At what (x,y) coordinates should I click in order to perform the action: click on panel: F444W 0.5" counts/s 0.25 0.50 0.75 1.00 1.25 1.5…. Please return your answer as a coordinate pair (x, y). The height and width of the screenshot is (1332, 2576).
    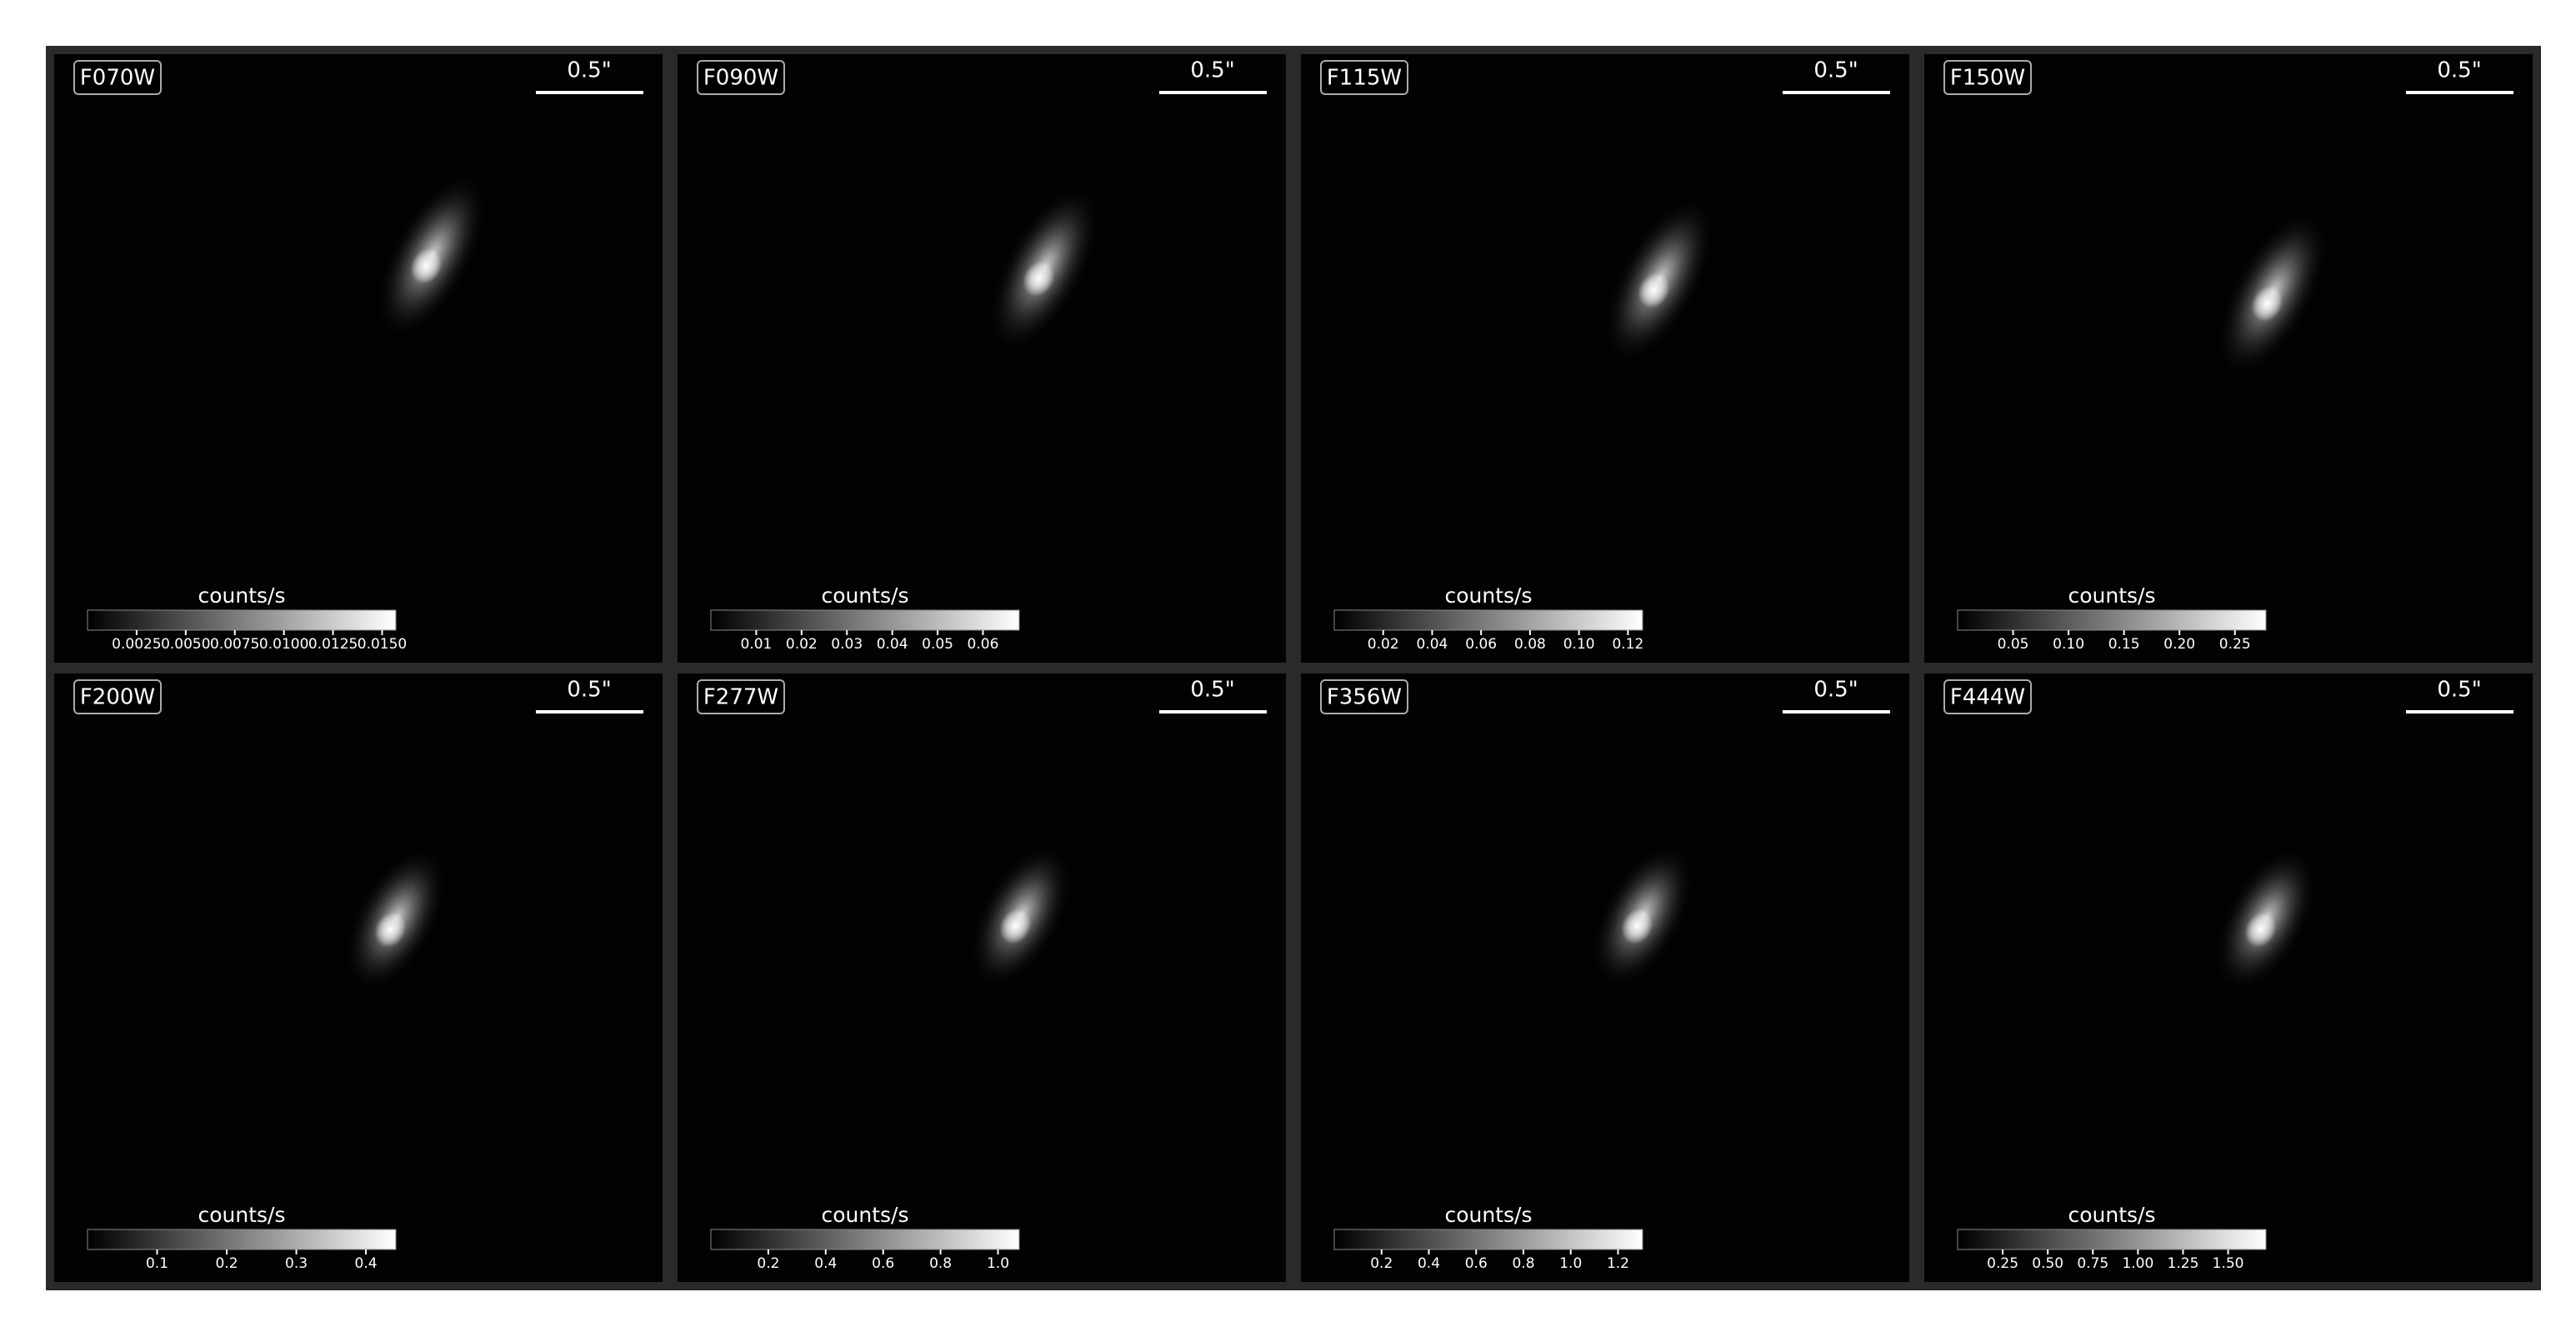
    Looking at the image, I should click on (2228, 978).